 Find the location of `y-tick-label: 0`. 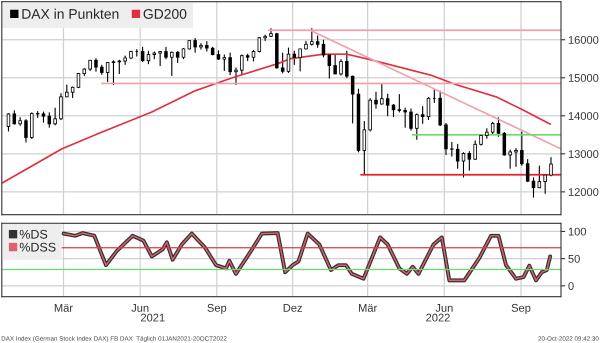

y-tick-label: 0 is located at coordinates (571, 286).